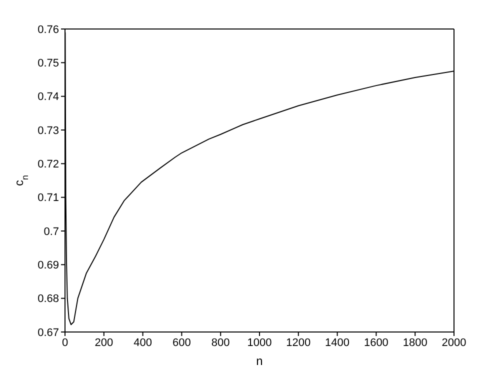  Describe the element at coordinates (48, 30) in the screenshot. I see `y-tick-label: 0.76` at that location.